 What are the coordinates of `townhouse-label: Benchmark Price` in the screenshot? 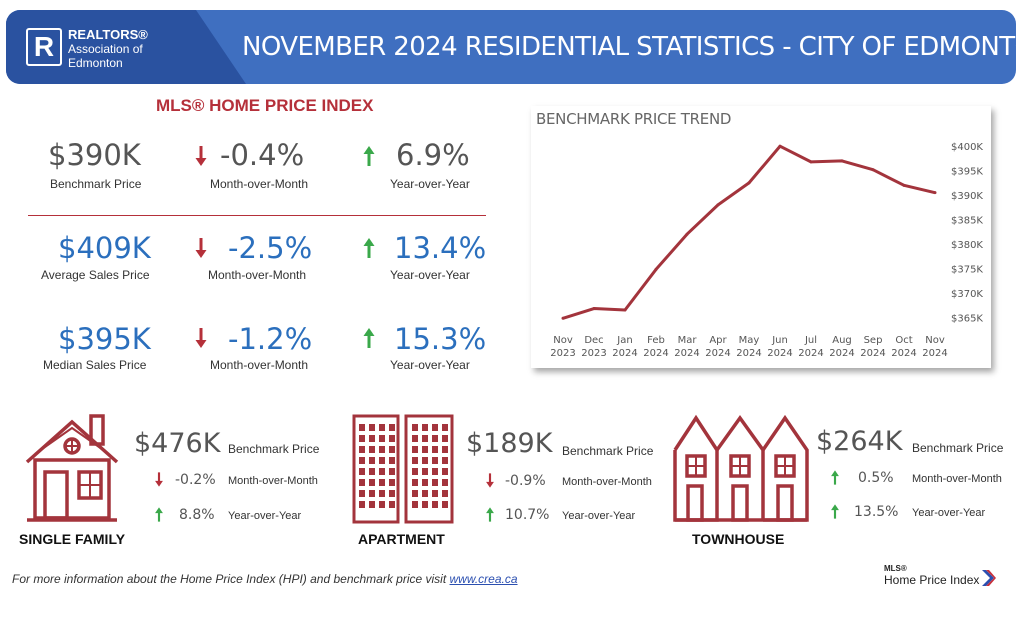 It's located at (958, 448).